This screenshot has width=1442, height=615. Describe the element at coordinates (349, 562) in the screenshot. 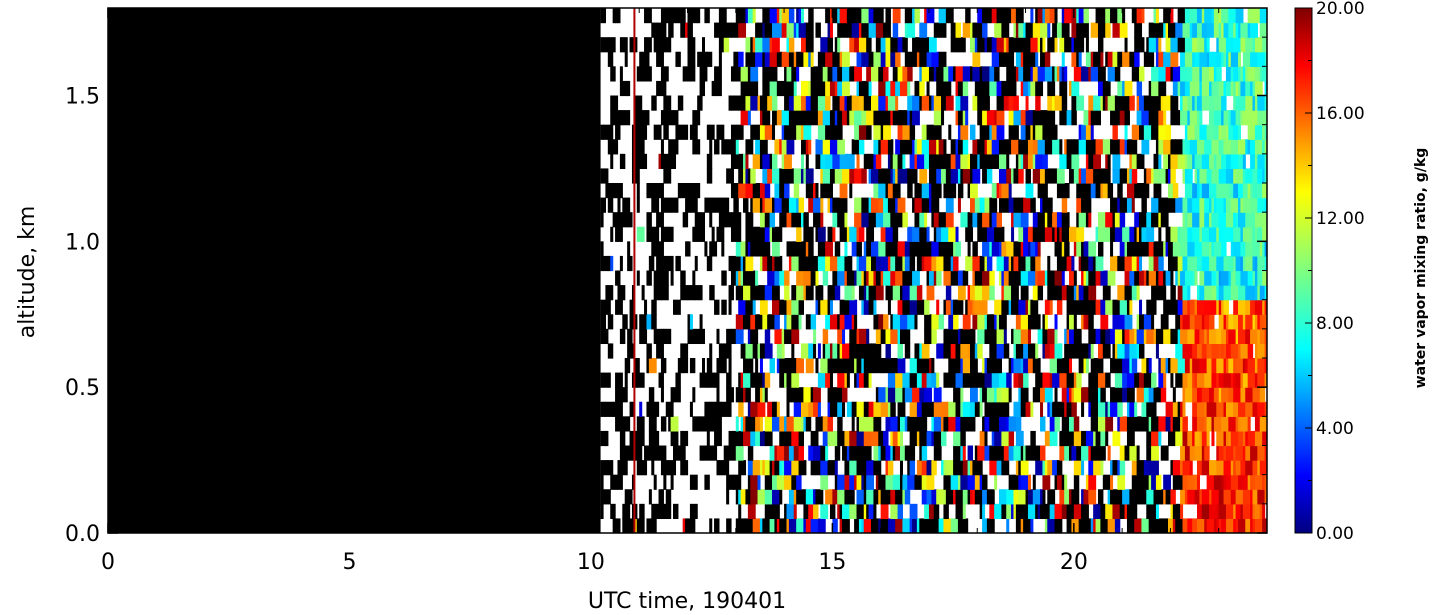

I see `x-tick-label: 5` at that location.